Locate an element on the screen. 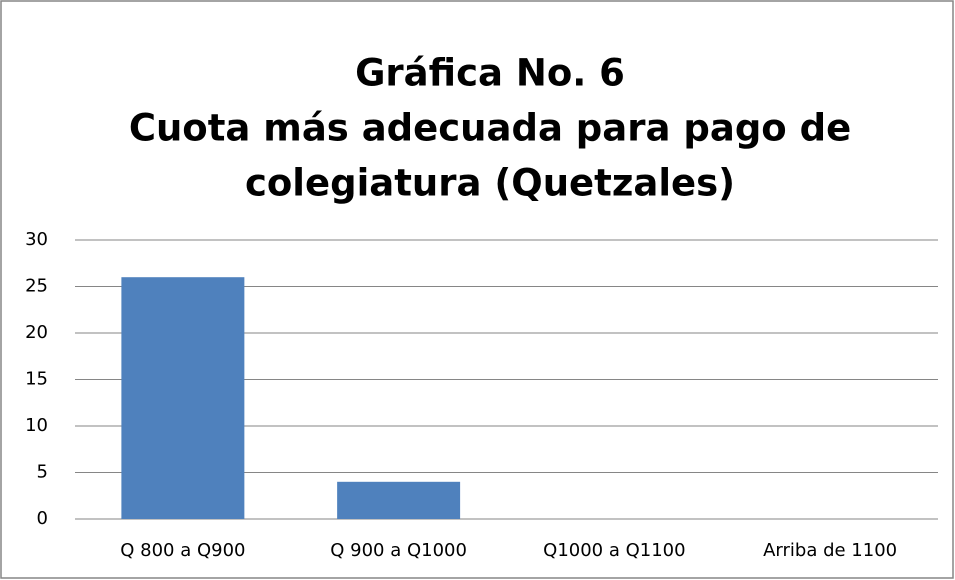 Image resolution: width=955 pixels, height=580 pixels. chart-title: Gráfica No. 6 is located at coordinates (490, 73).